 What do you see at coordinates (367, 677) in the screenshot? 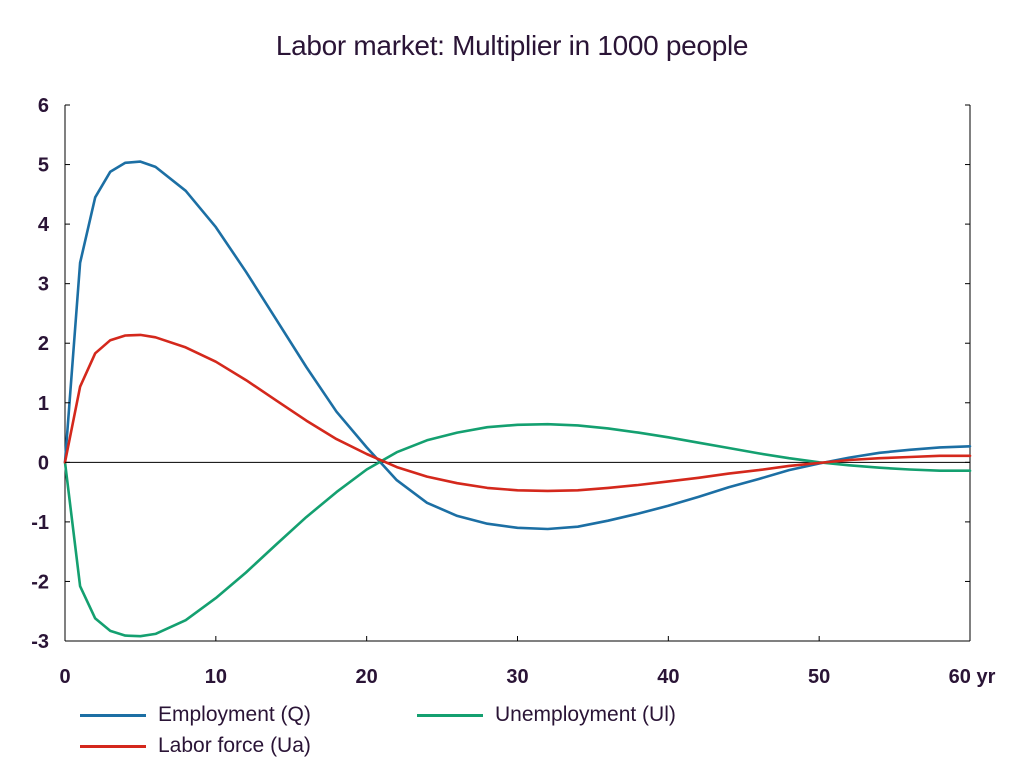
I see `x-tick-label: 20` at bounding box center [367, 677].